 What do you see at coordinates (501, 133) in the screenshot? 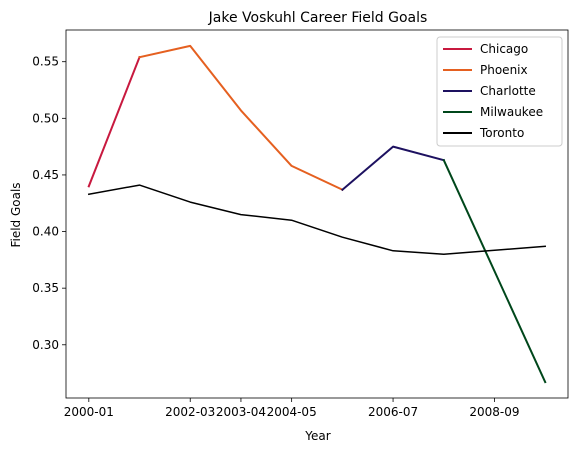
I see `legend-label-toronto: Toronto` at bounding box center [501, 133].